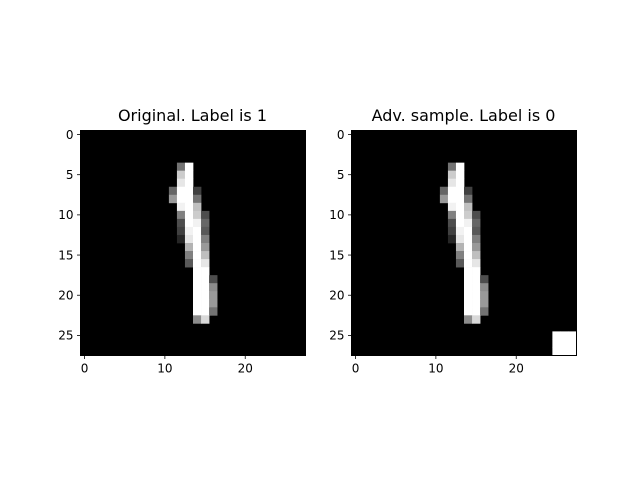 The image size is (640, 480). Describe the element at coordinates (336, 296) in the screenshot. I see `y-tick-label: 20` at that location.